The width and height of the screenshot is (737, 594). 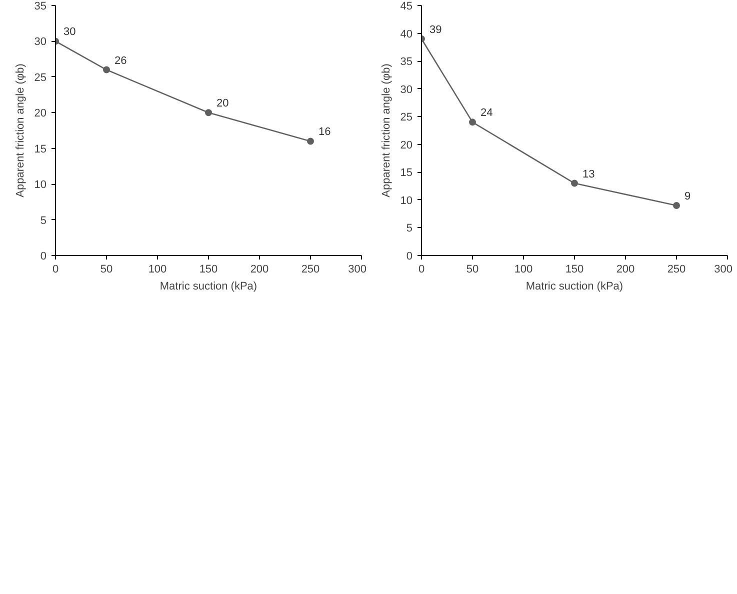 What do you see at coordinates (70, 32) in the screenshot?
I see `data-label: 30` at bounding box center [70, 32].